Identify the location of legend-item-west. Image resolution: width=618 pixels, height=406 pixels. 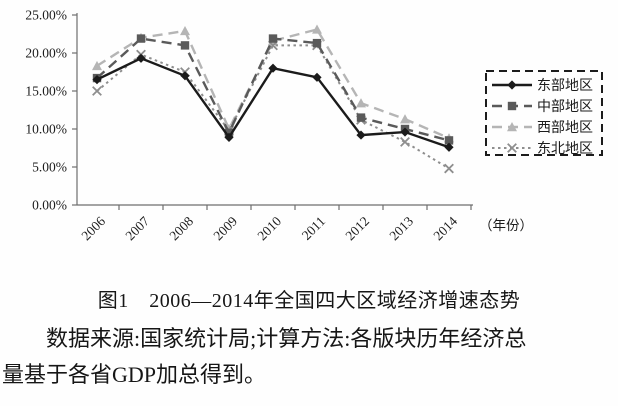
(512, 127).